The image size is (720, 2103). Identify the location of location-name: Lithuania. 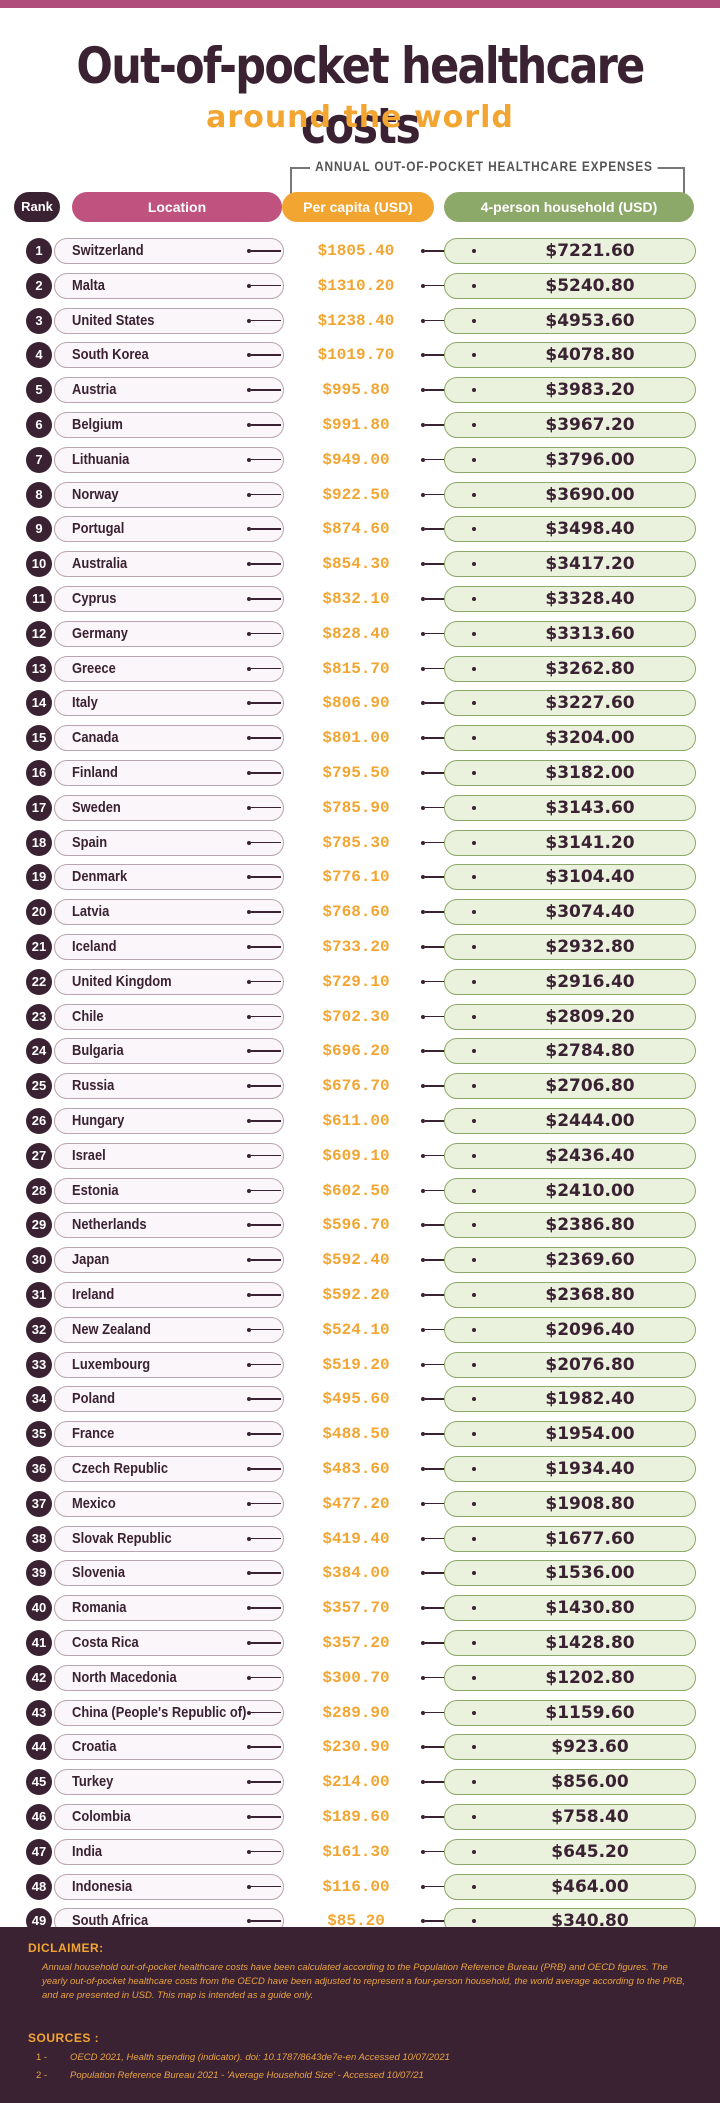
(101, 459).